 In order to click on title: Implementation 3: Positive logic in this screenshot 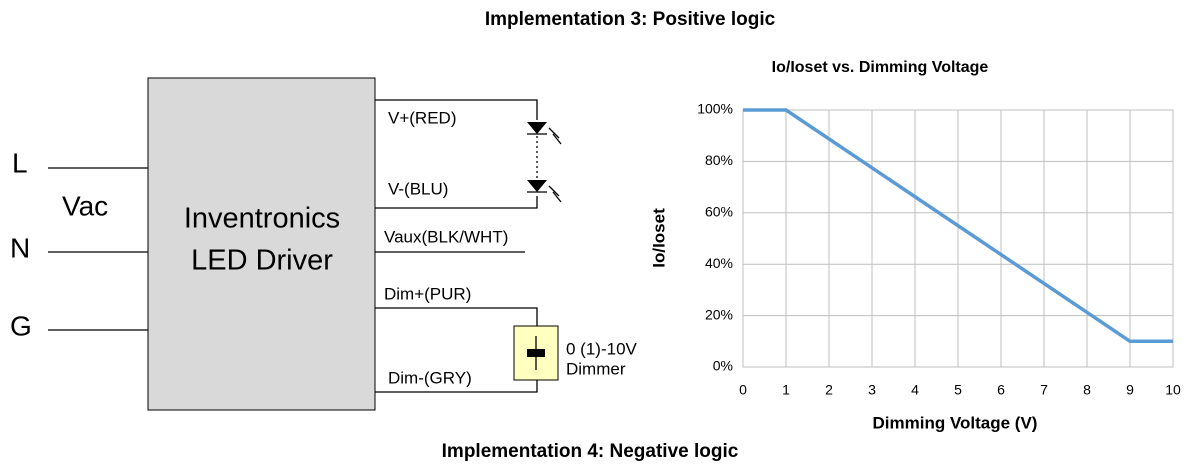, I will do `click(630, 19)`.